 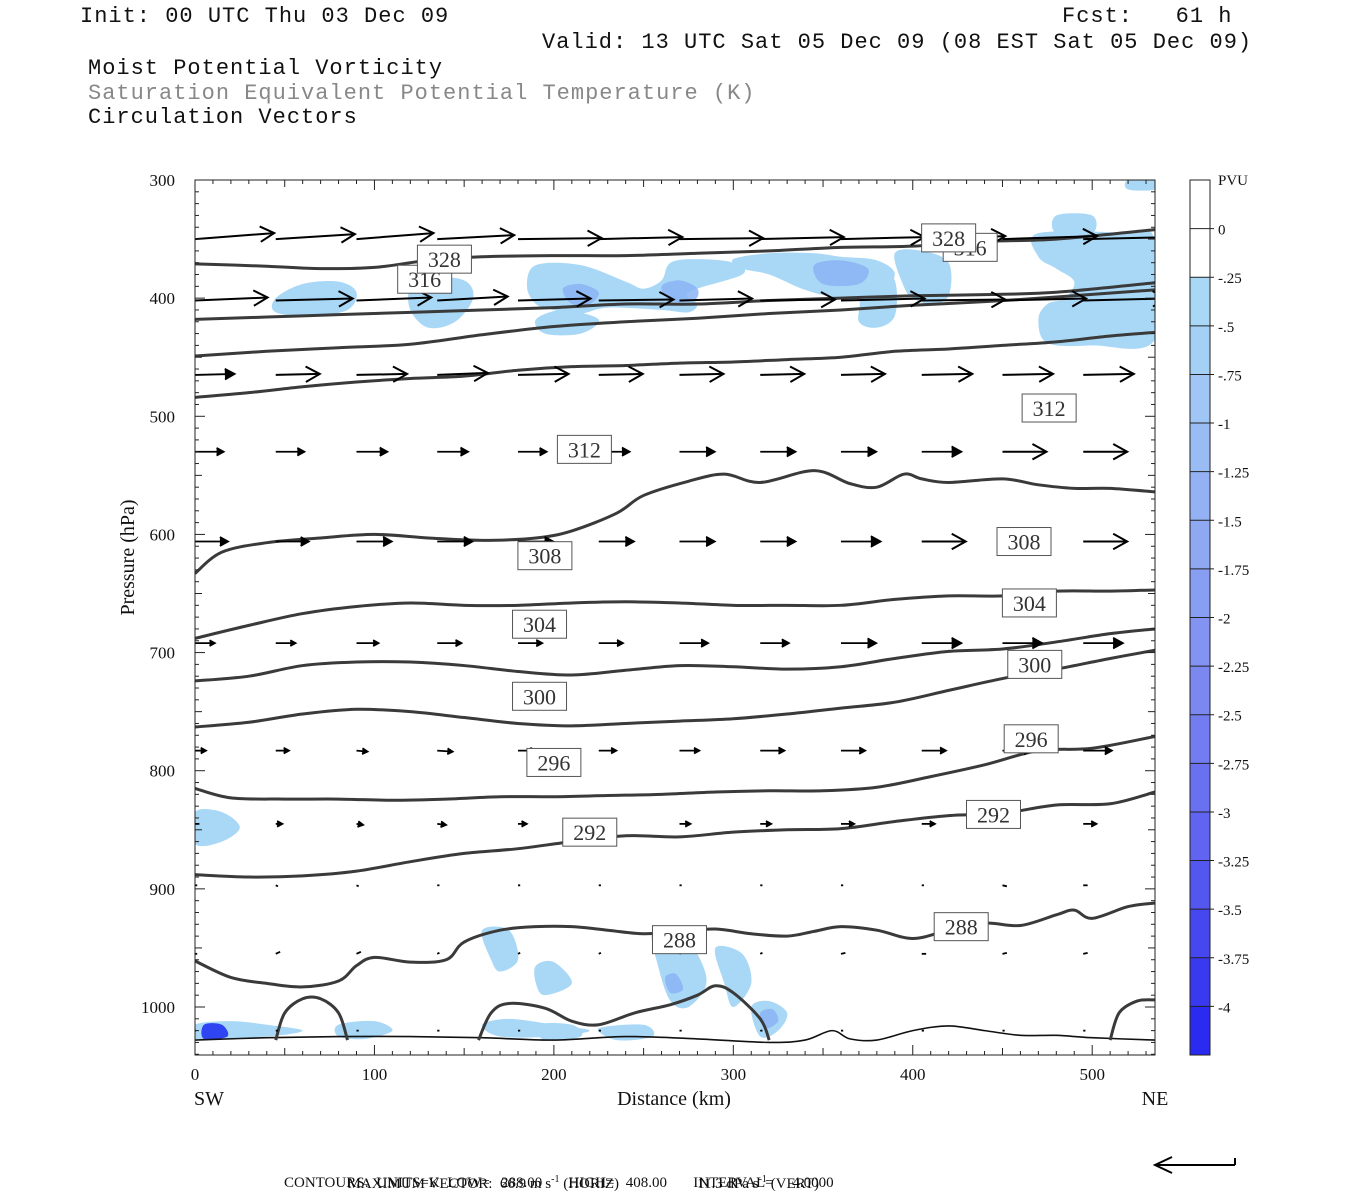 I want to click on surface-line, so click(x=675, y=1034).